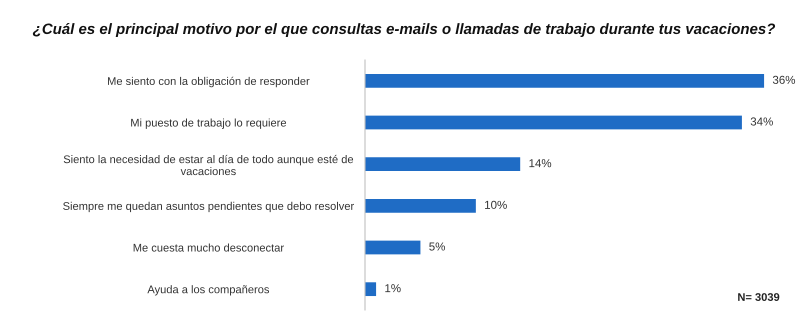 The height and width of the screenshot is (322, 808). I want to click on y-tick-label: Mi puesto de trabajo lo requiere, so click(208, 123).